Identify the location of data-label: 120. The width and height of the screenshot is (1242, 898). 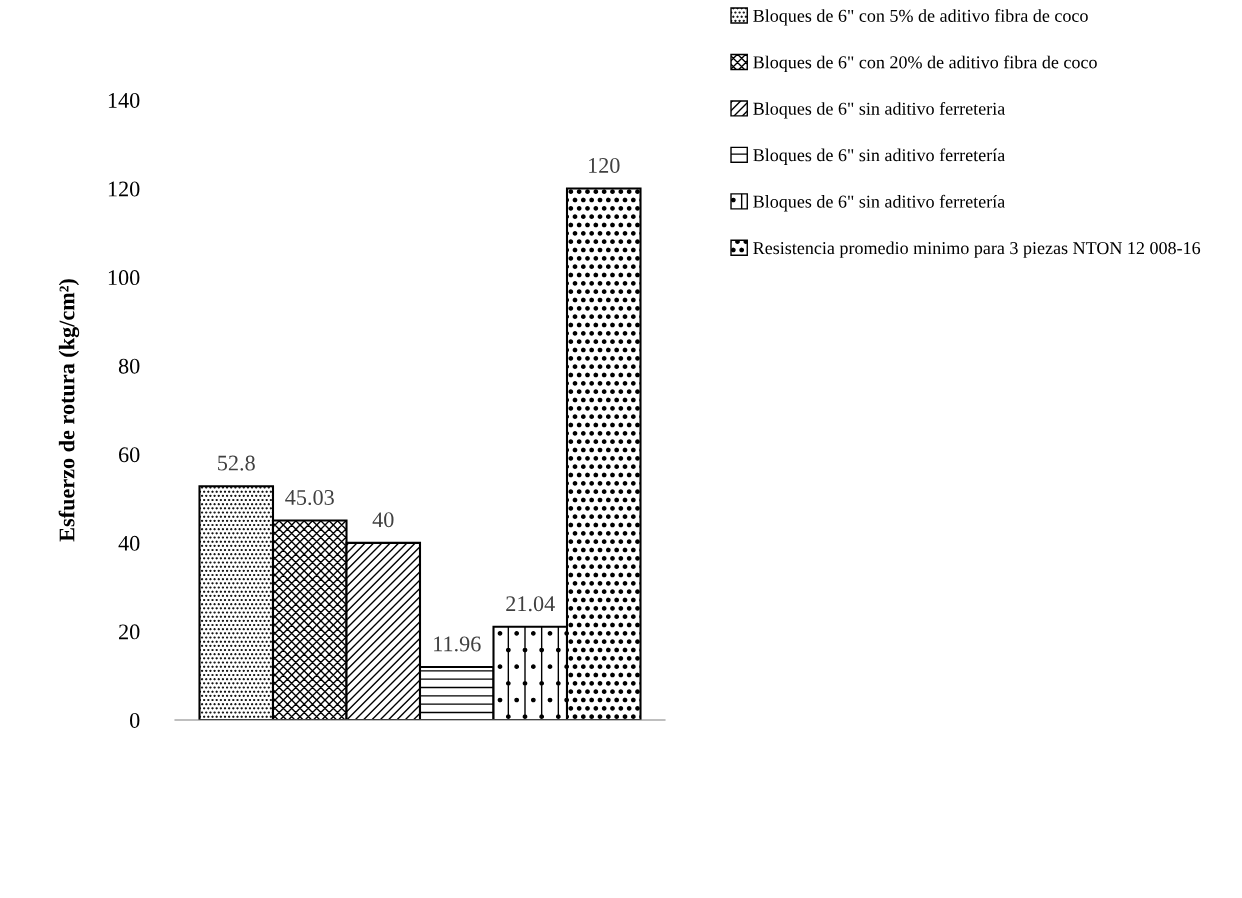
(604, 165).